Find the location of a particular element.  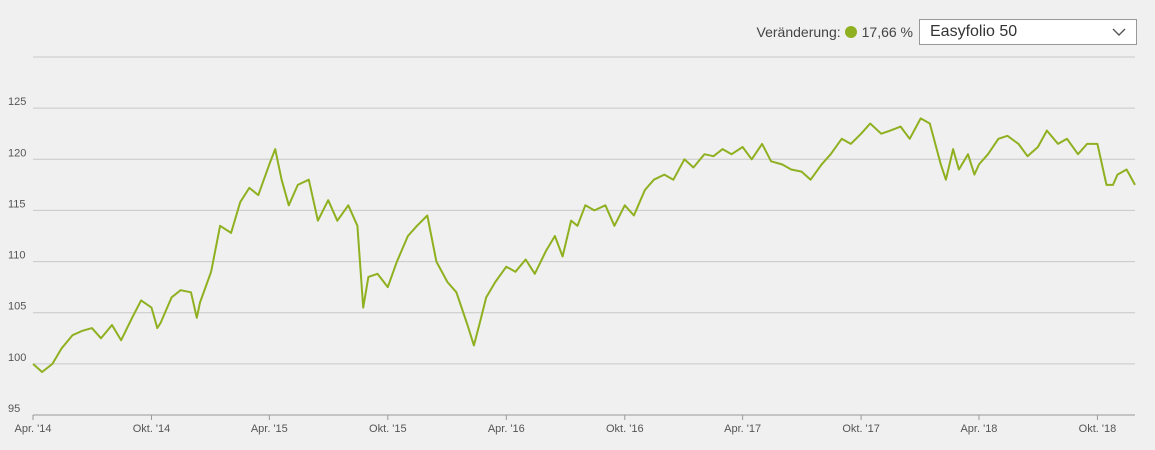

change-header: Veränderung: 17,66 % Easyfolio 50 is located at coordinates (947, 32).